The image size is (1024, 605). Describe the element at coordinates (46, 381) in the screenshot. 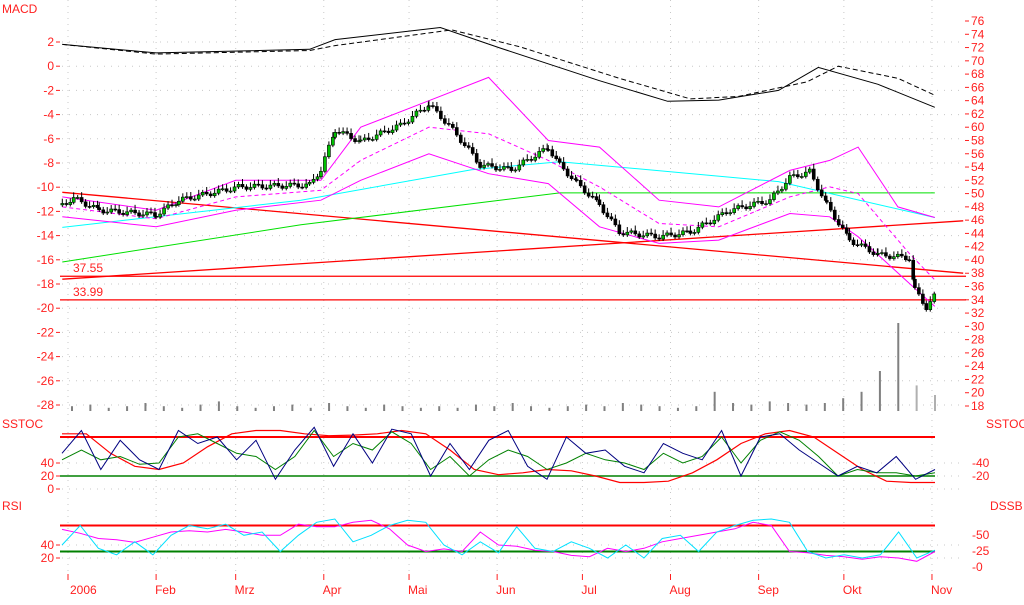

I see `left-axis-label: -26` at that location.